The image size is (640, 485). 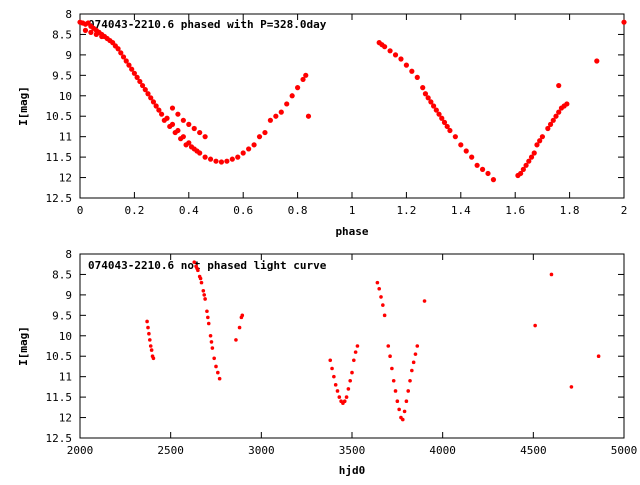 What do you see at coordinates (351, 231) in the screenshot?
I see `phased-x-axis-label: phase` at bounding box center [351, 231].